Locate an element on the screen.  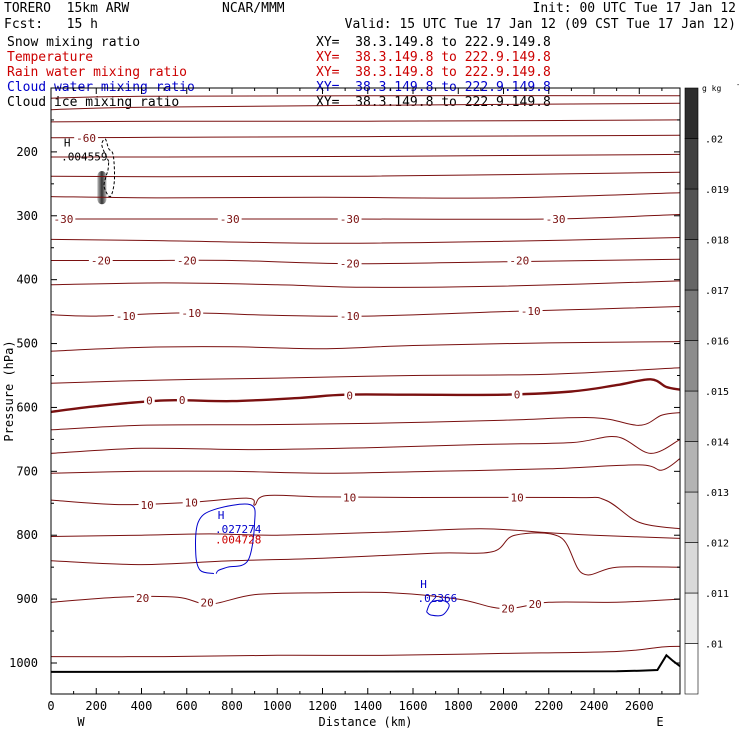
temperature-label: -60 is located at coordinates (86, 138).